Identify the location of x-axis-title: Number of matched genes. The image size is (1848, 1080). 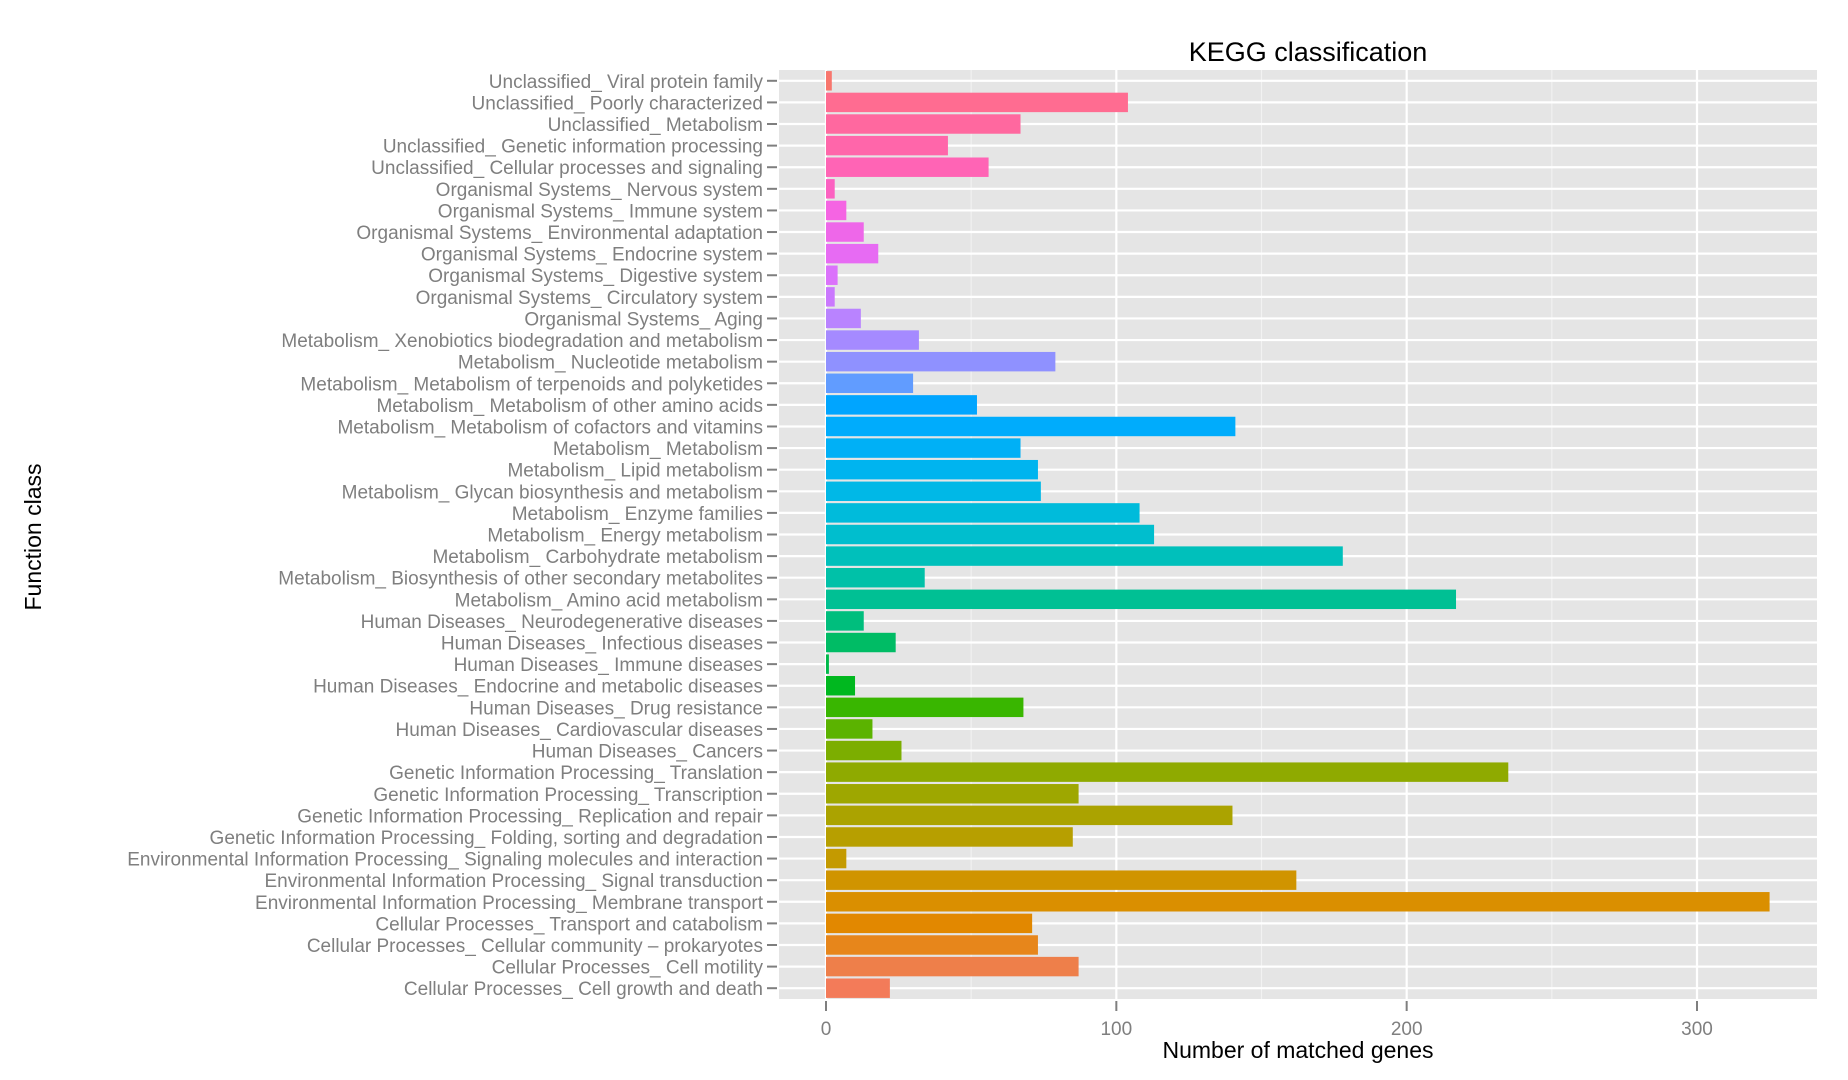
(1297, 1050).